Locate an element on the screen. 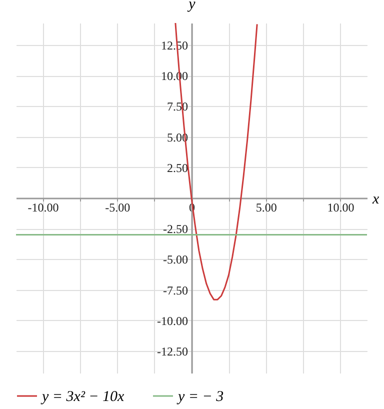  y-tick-label: -2.50 is located at coordinates (175, 229).